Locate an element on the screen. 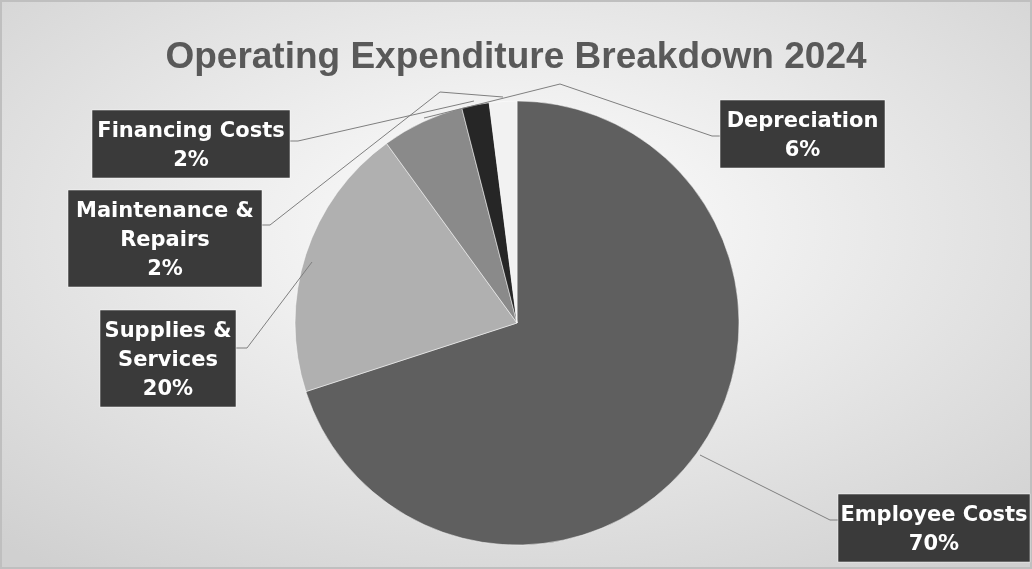 The width and height of the screenshot is (1032, 569). chart-title: Operating Expenditure Breakdown 2024 is located at coordinates (516, 55).